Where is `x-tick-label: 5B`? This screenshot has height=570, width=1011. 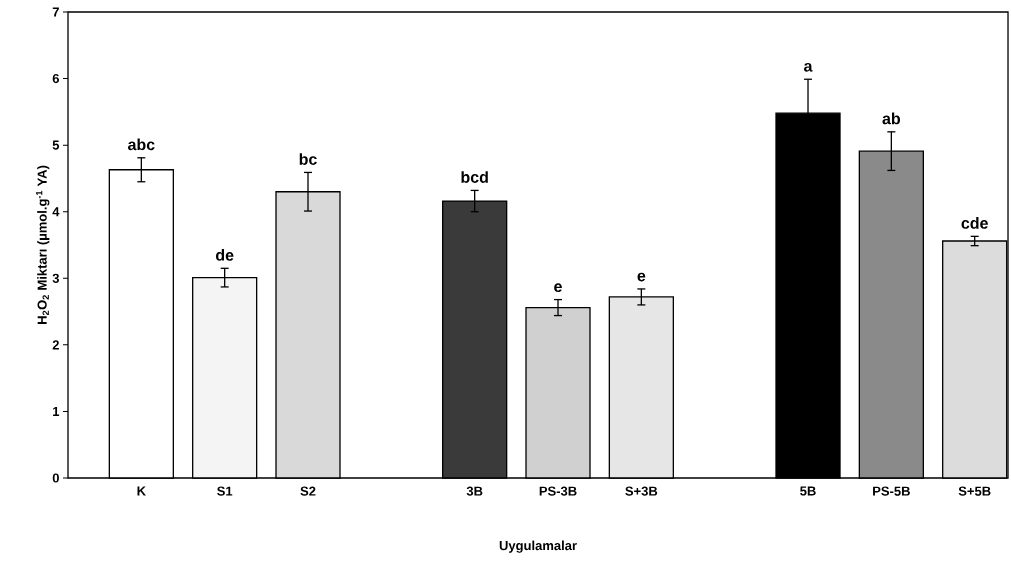 x-tick-label: 5B is located at coordinates (808, 491).